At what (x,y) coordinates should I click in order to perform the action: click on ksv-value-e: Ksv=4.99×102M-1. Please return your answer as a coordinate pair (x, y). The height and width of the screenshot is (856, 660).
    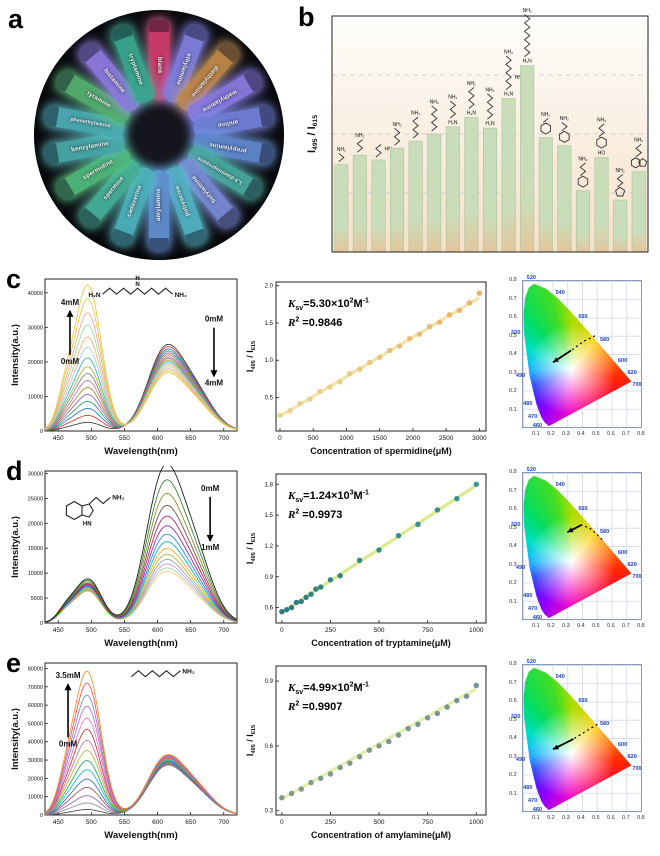
    Looking at the image, I should click on (328, 689).